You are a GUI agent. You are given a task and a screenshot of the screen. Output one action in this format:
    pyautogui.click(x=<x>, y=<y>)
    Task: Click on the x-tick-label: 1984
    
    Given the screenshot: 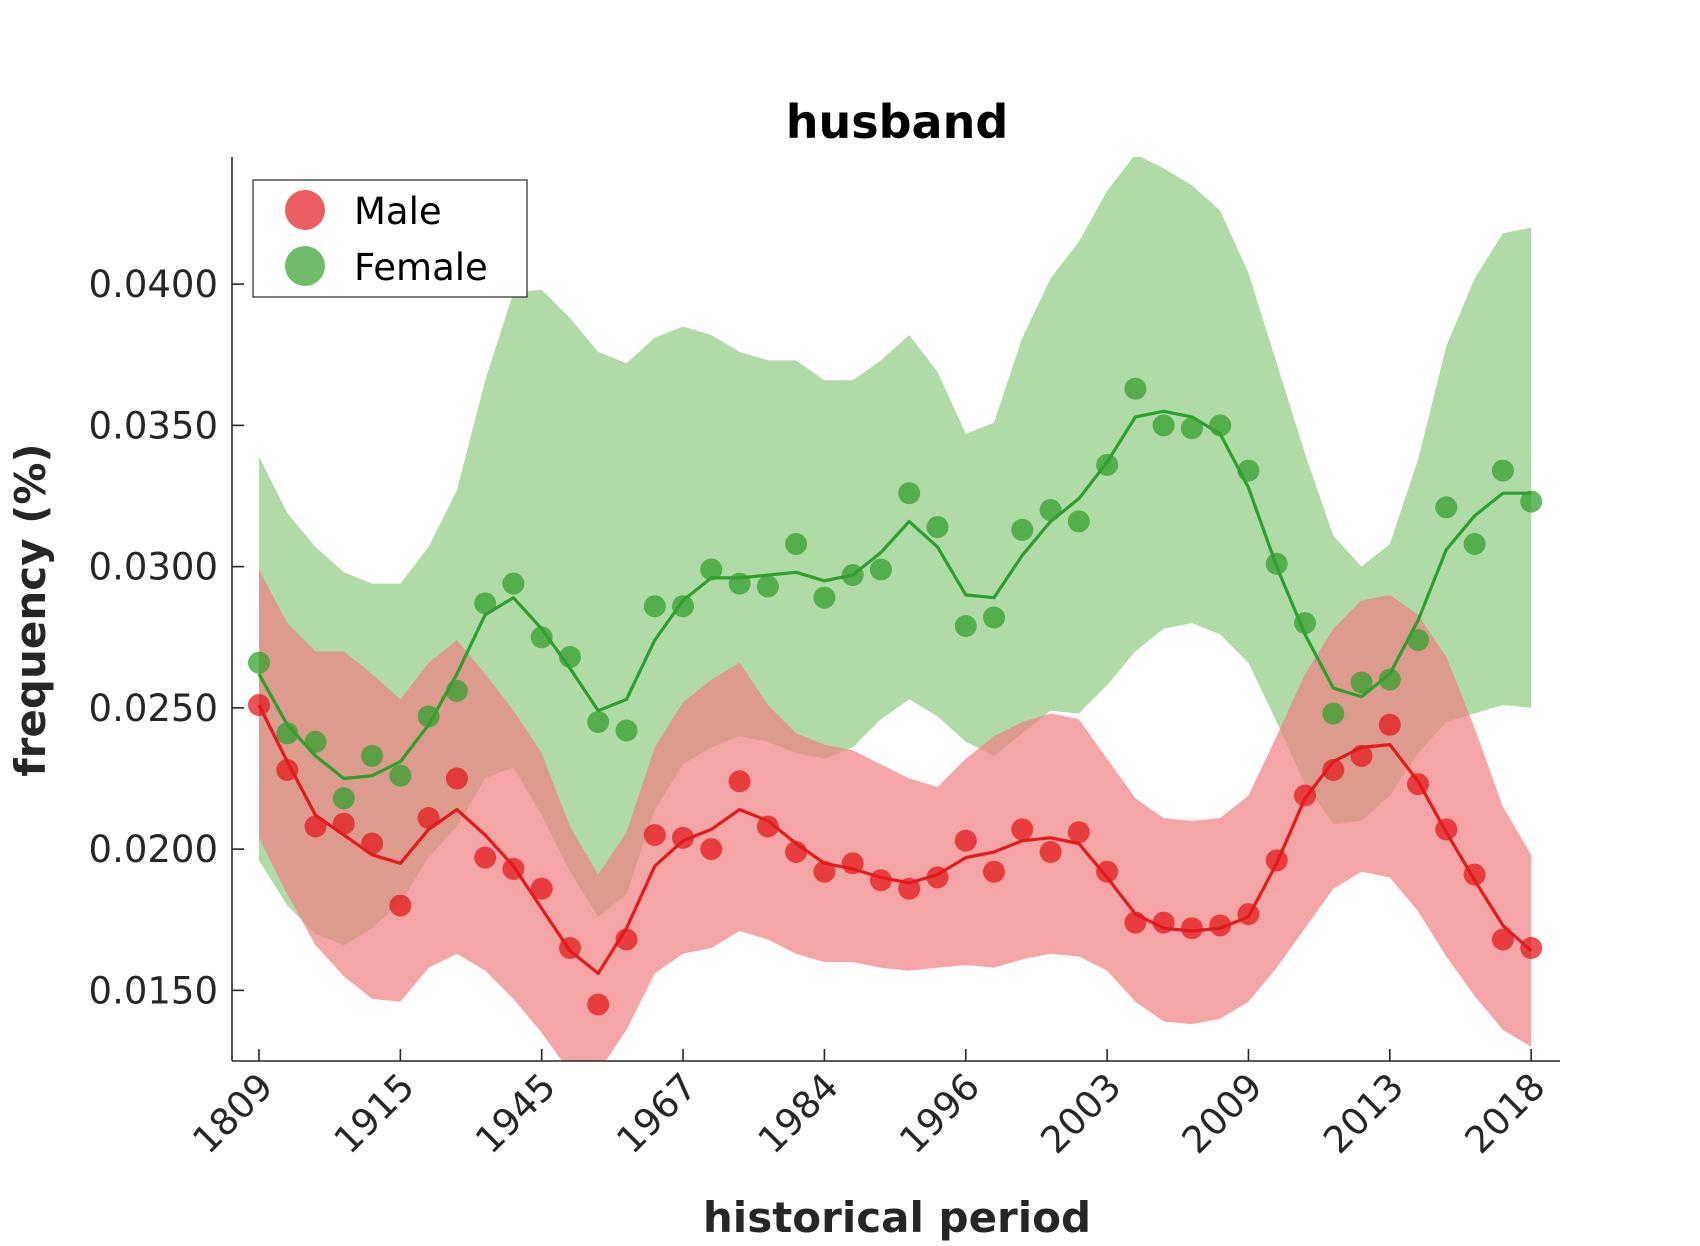 What is the action you would take?
    pyautogui.click(x=798, y=1113)
    